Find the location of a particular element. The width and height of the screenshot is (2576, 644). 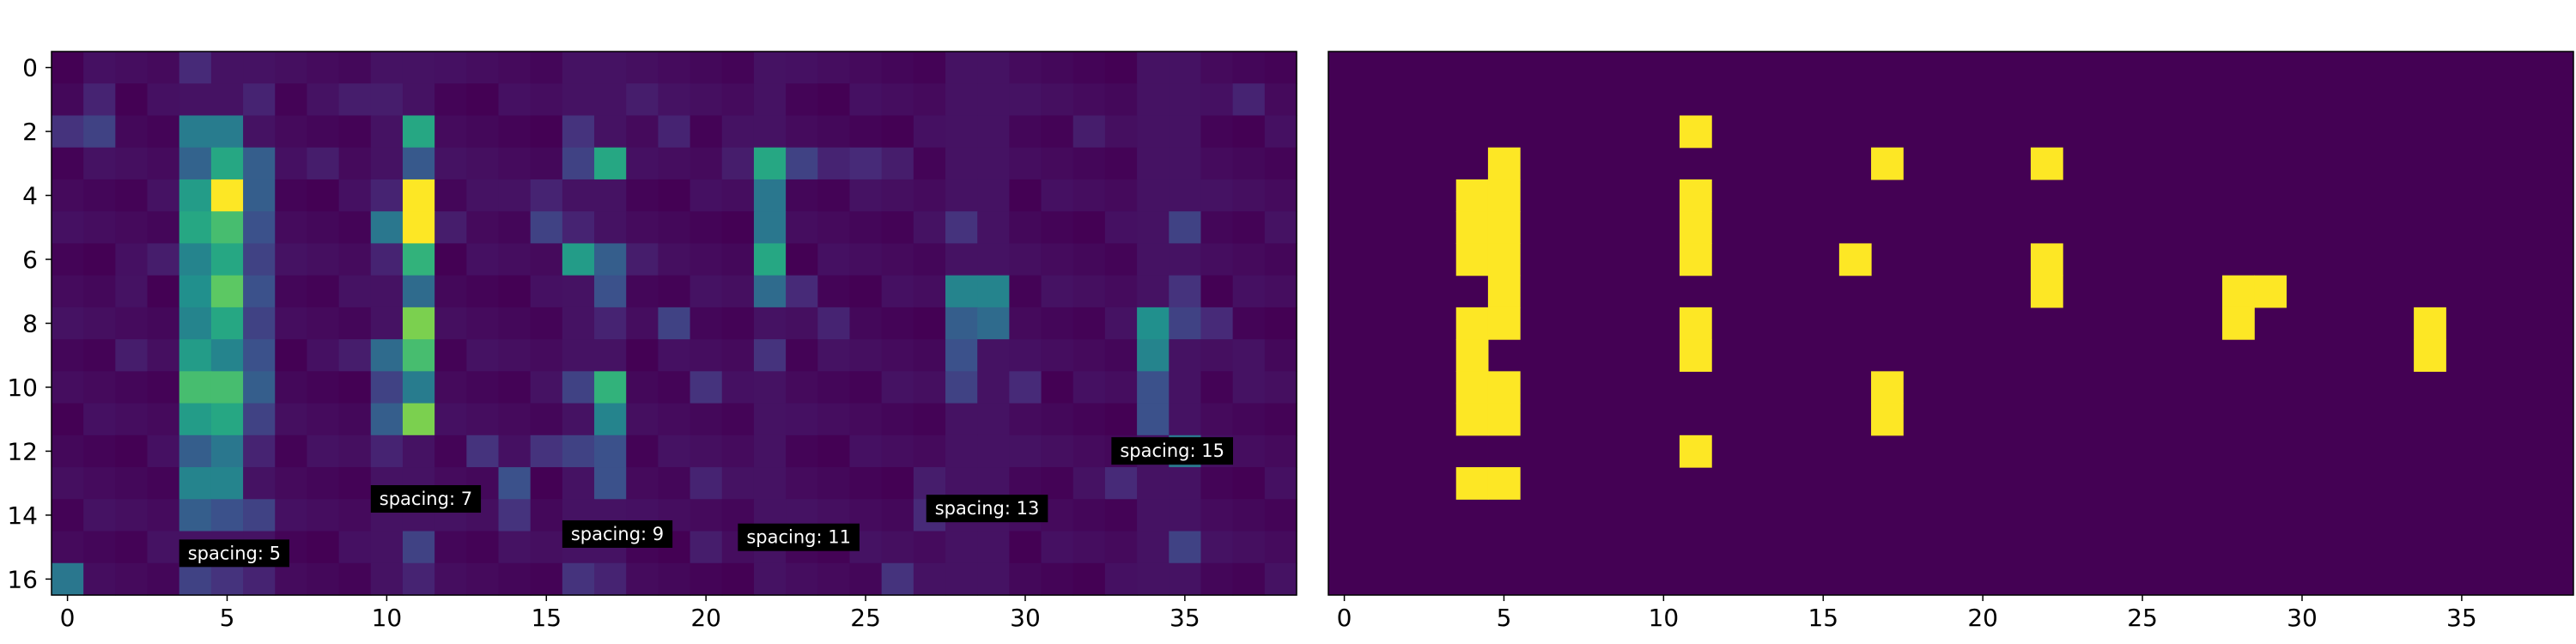

y-tick-label: 6 is located at coordinates (30, 260).